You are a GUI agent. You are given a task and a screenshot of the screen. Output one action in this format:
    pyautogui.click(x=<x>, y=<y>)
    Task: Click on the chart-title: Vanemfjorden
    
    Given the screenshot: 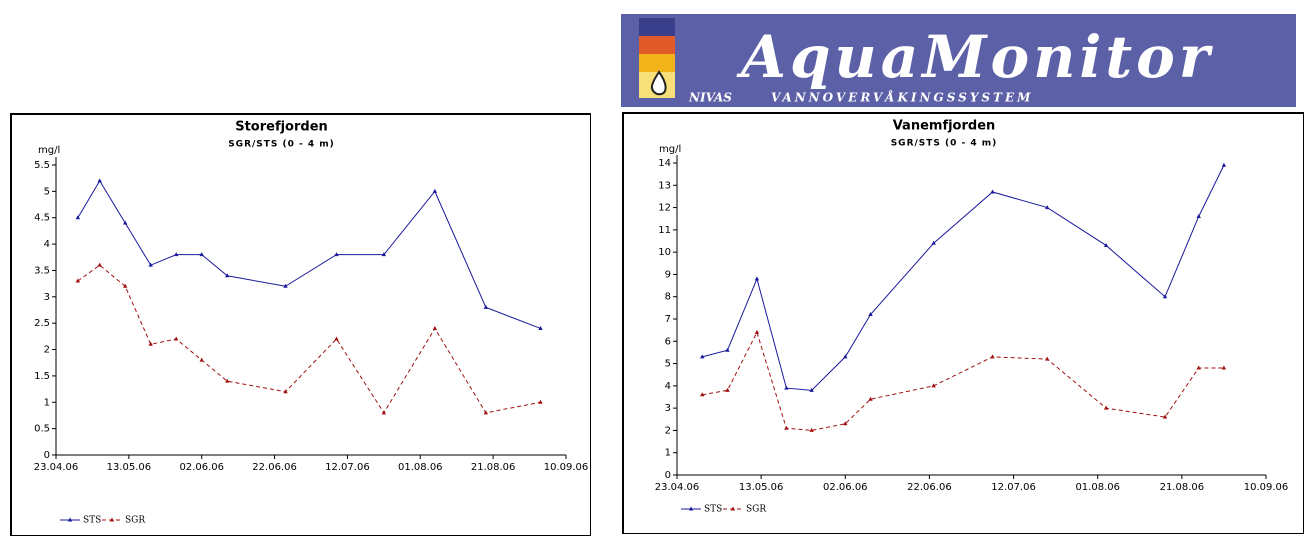 What is the action you would take?
    pyautogui.click(x=944, y=126)
    